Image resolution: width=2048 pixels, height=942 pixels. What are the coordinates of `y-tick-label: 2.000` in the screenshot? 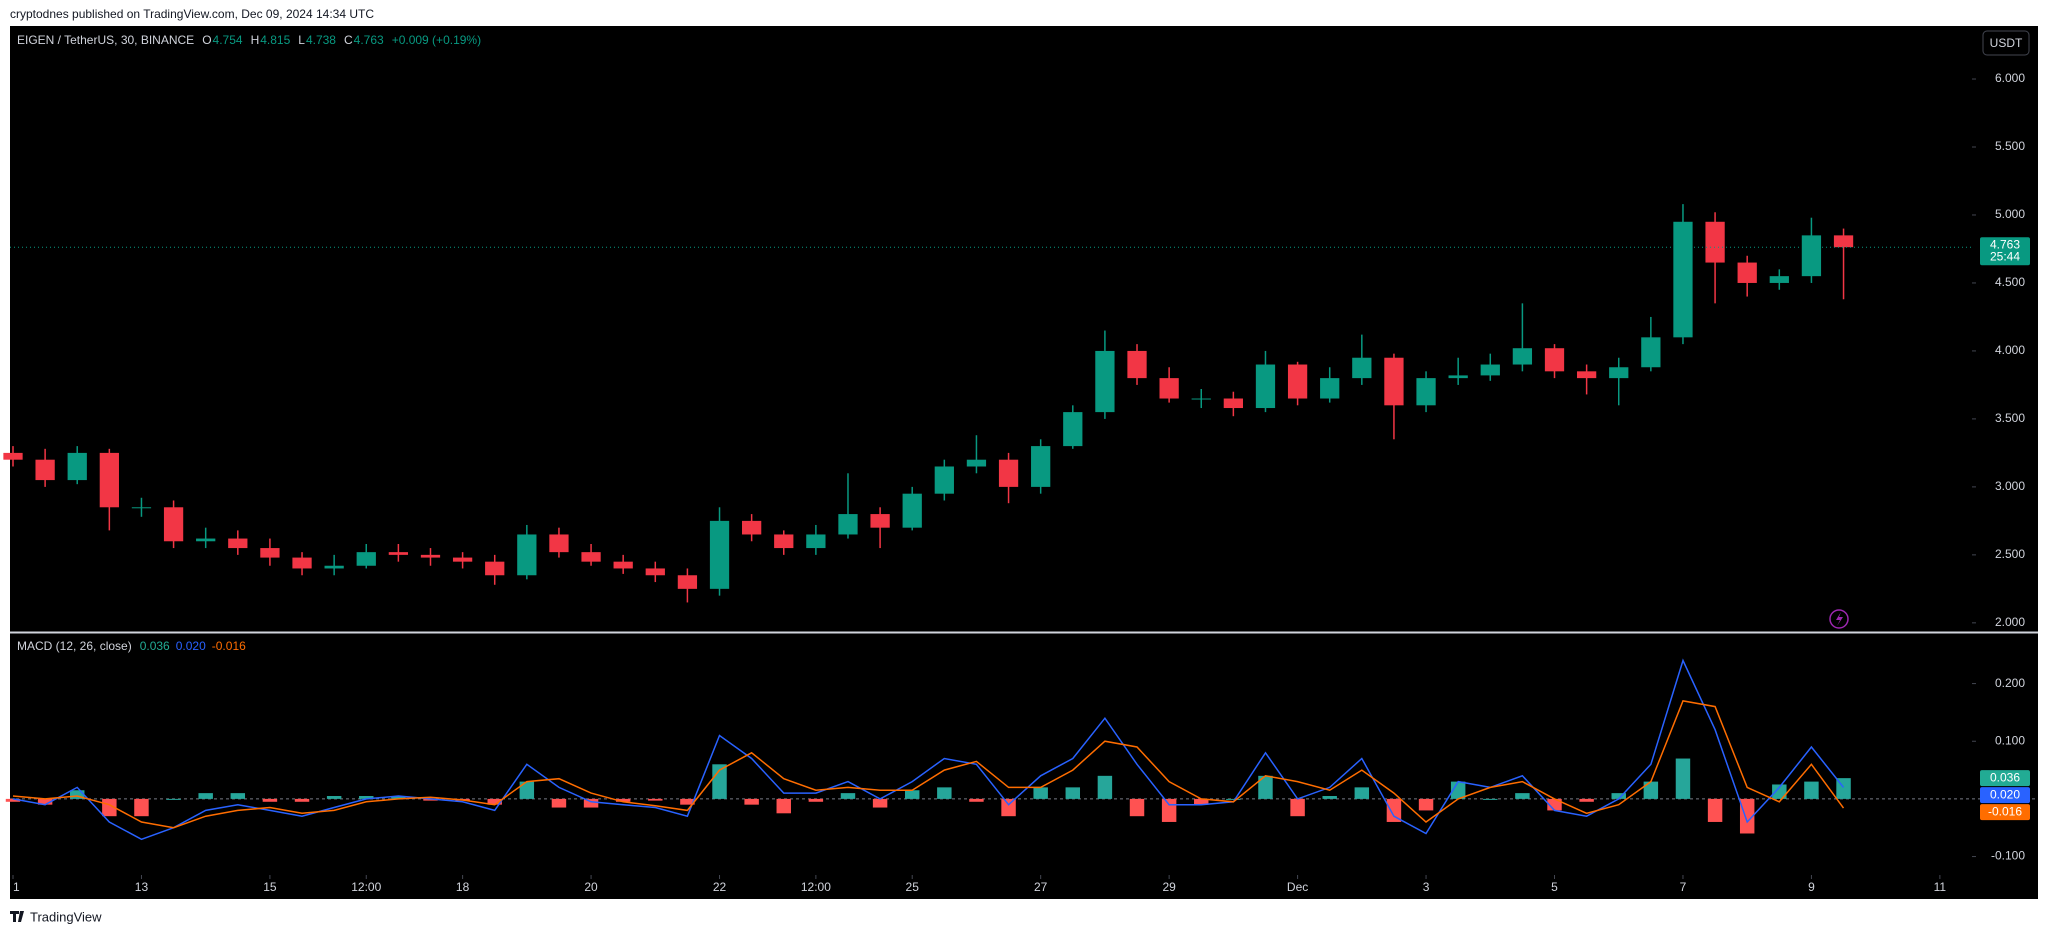 It's located at (2010, 622).